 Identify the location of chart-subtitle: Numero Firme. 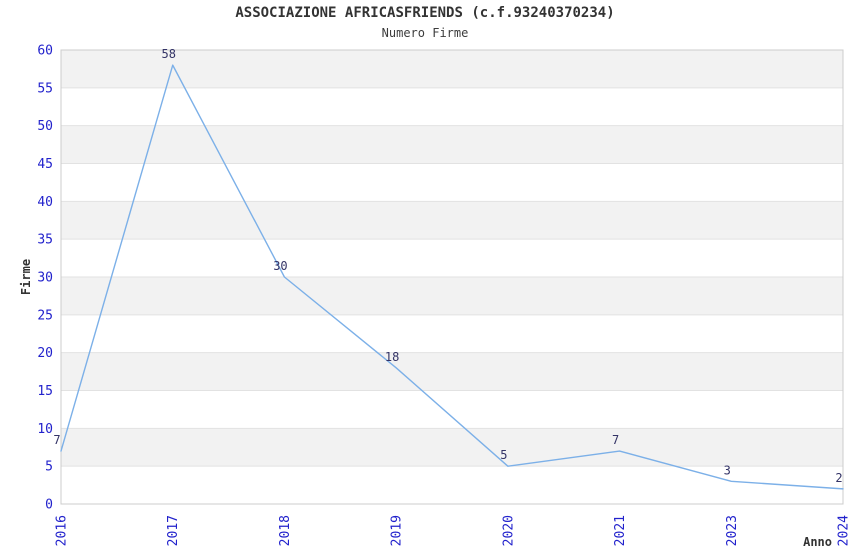
(425, 33).